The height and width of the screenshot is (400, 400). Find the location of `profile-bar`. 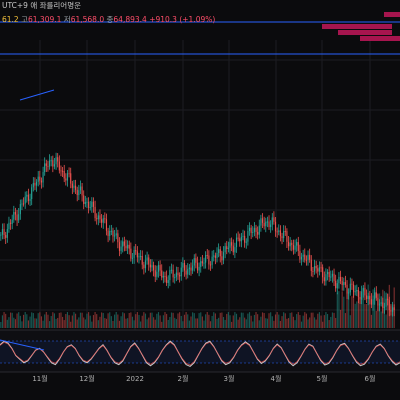

profile-bar is located at coordinates (365, 32).